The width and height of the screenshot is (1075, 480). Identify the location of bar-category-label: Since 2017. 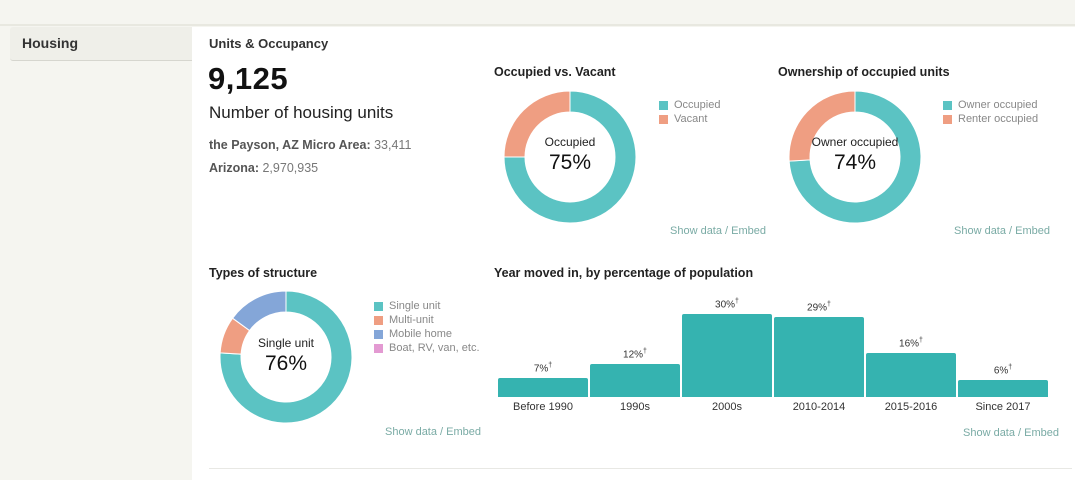
(1003, 407).